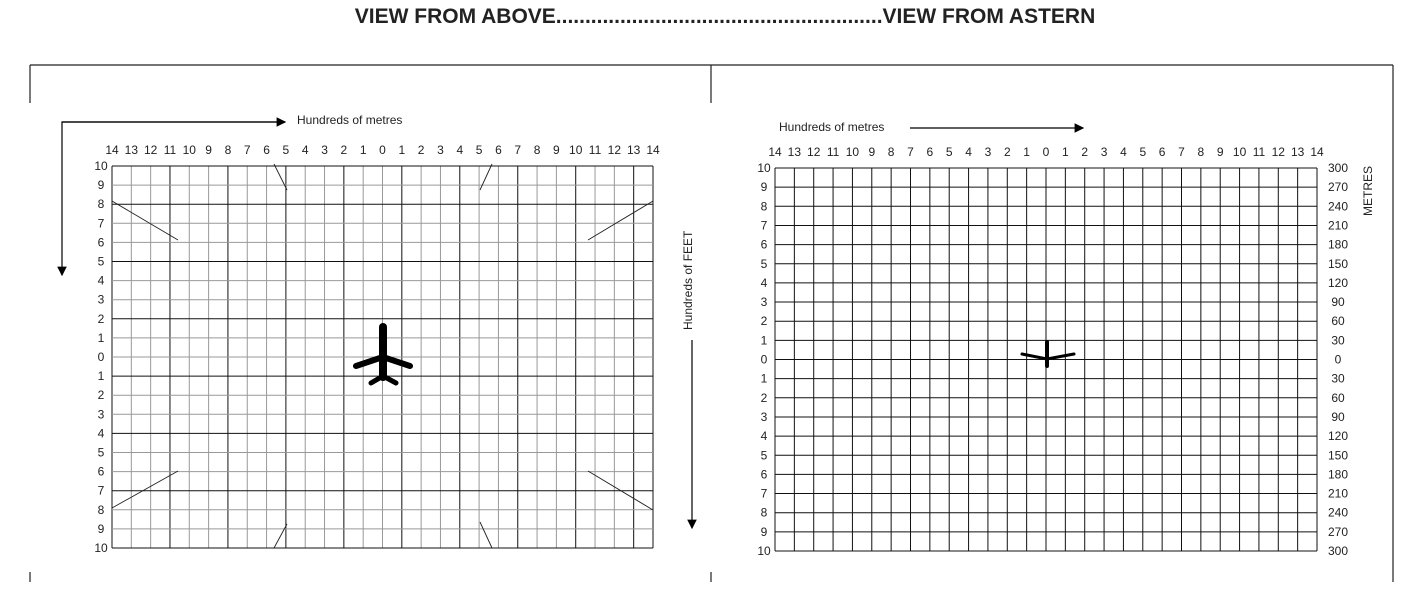  I want to click on y-tick-label: 0, so click(764, 360).